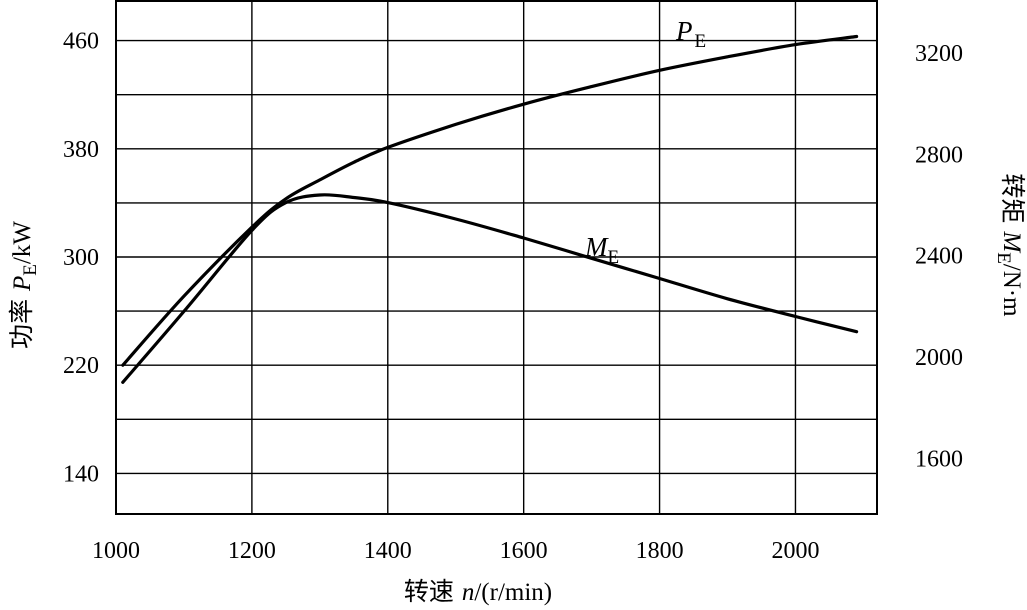 This screenshot has width=1027, height=610. Describe the element at coordinates (601, 250) in the screenshot. I see `series-label-me: ME` at that location.